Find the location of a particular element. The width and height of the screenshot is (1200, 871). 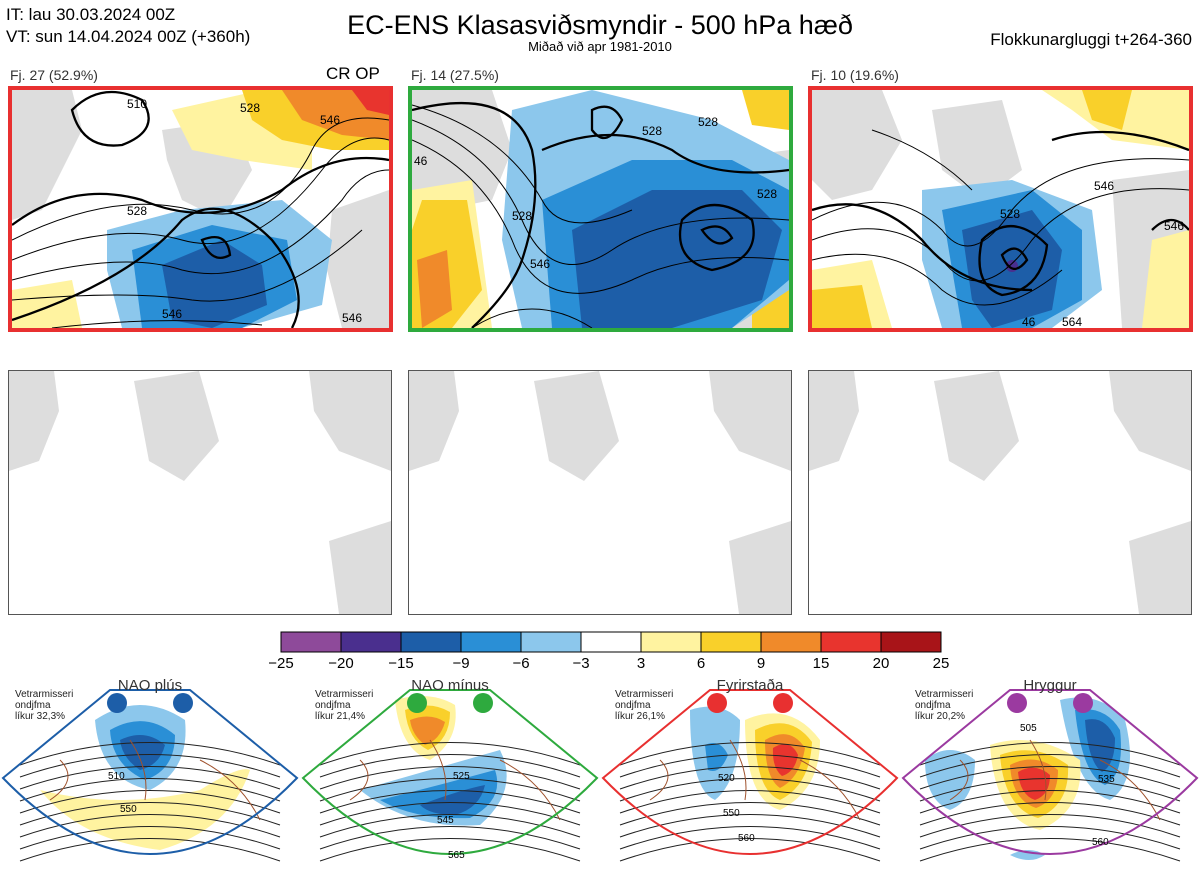

regime-note: Vetrarmisseri ondjfma líkur 32,3% is located at coordinates (44, 705).